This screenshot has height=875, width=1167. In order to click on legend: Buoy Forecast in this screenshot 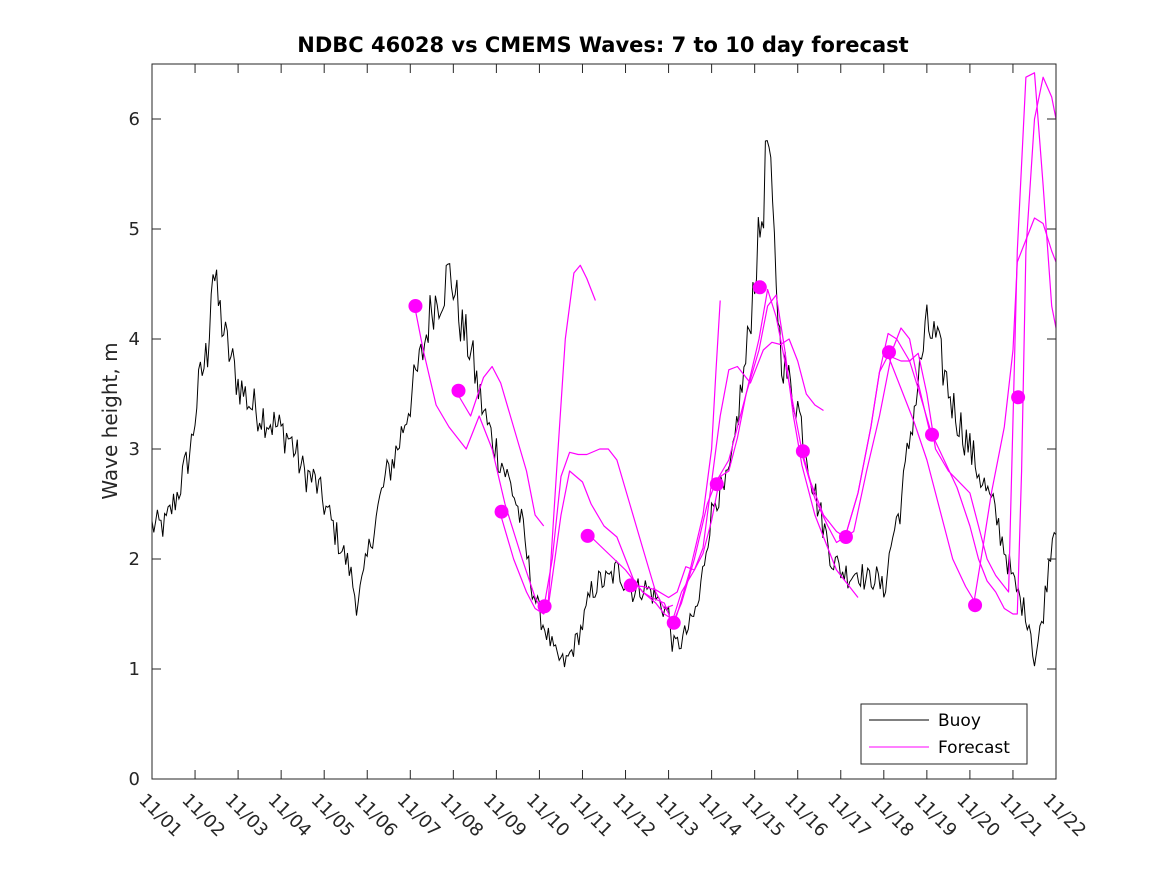, I will do `click(944, 734)`.